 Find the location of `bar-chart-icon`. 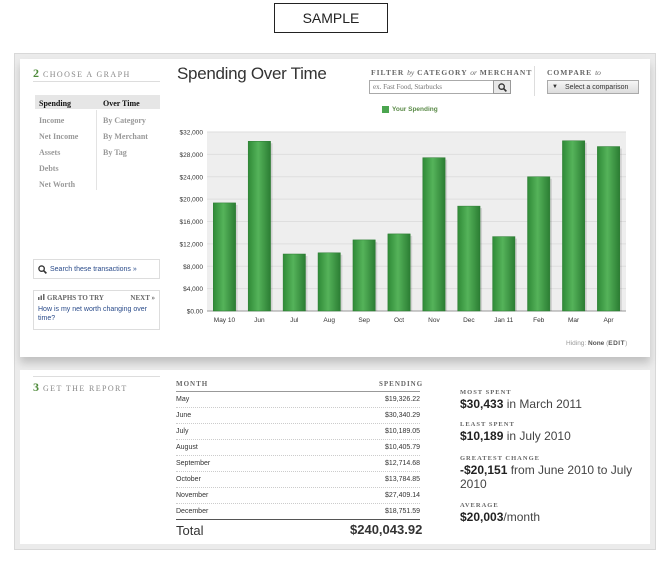

bar-chart-icon is located at coordinates (41, 297).